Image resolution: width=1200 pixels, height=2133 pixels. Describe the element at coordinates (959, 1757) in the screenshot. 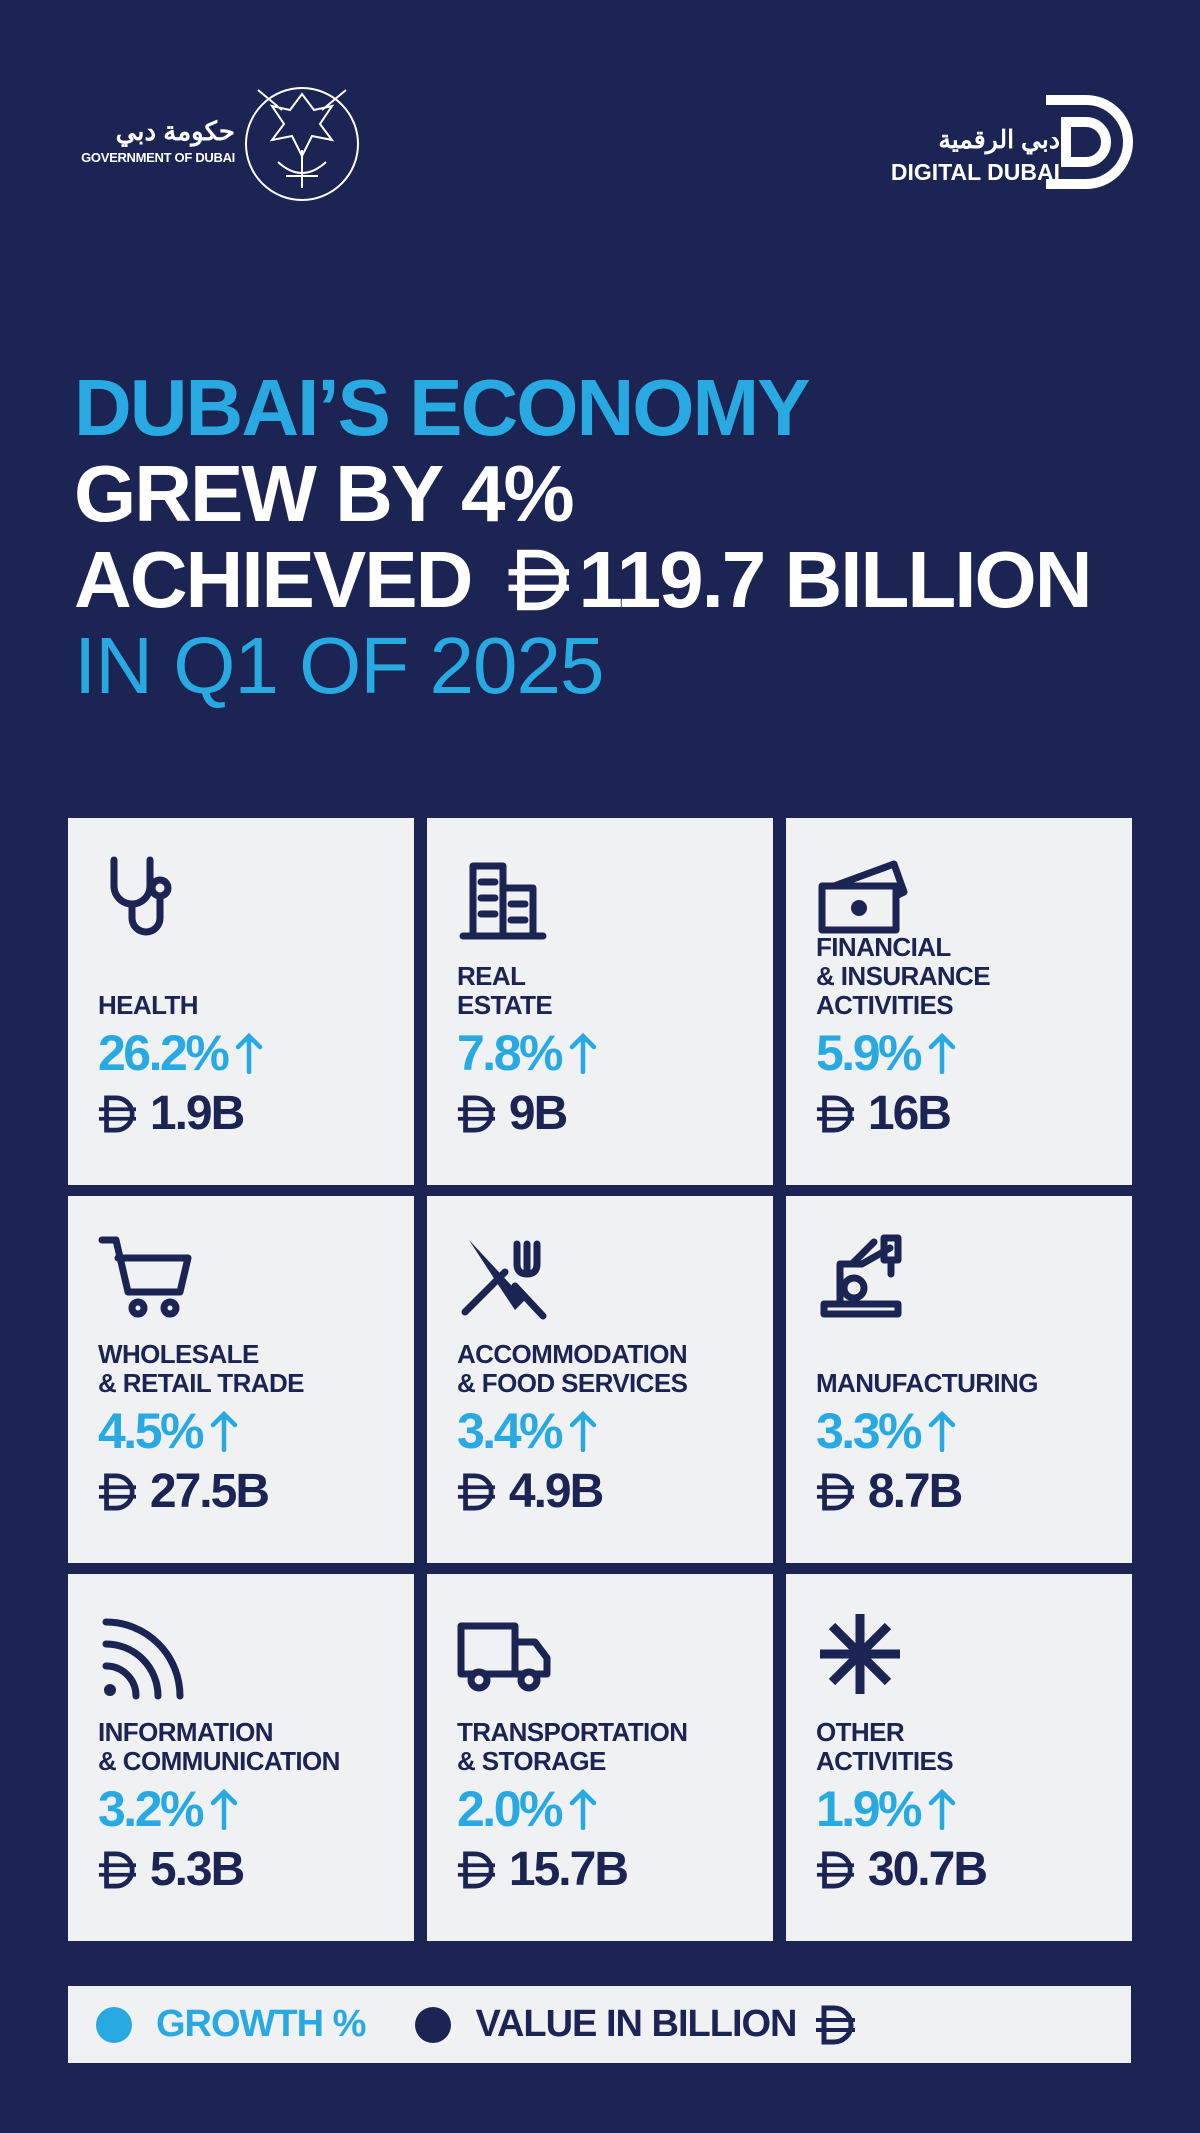

I see `sector-card: OTHER ACTIVITIES 1.9% 30.7B` at that location.